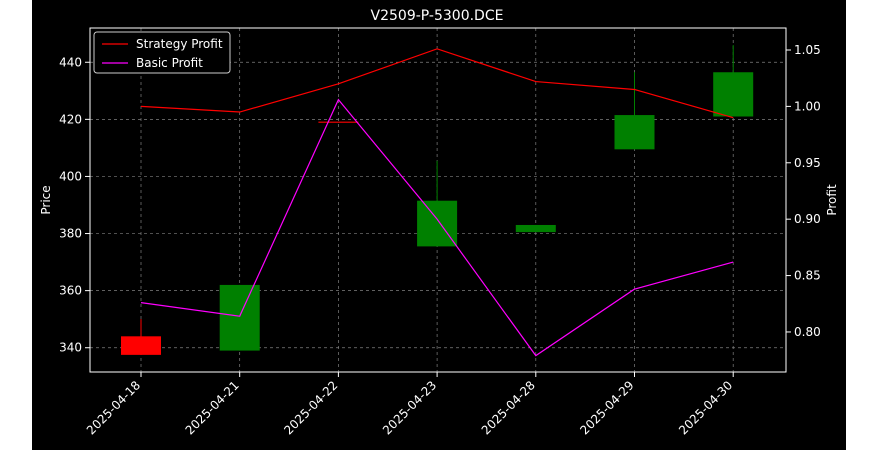 The width and height of the screenshot is (878, 454). What do you see at coordinates (310, 407) in the screenshot?
I see `x-tick-label: 2025-04-22` at bounding box center [310, 407].